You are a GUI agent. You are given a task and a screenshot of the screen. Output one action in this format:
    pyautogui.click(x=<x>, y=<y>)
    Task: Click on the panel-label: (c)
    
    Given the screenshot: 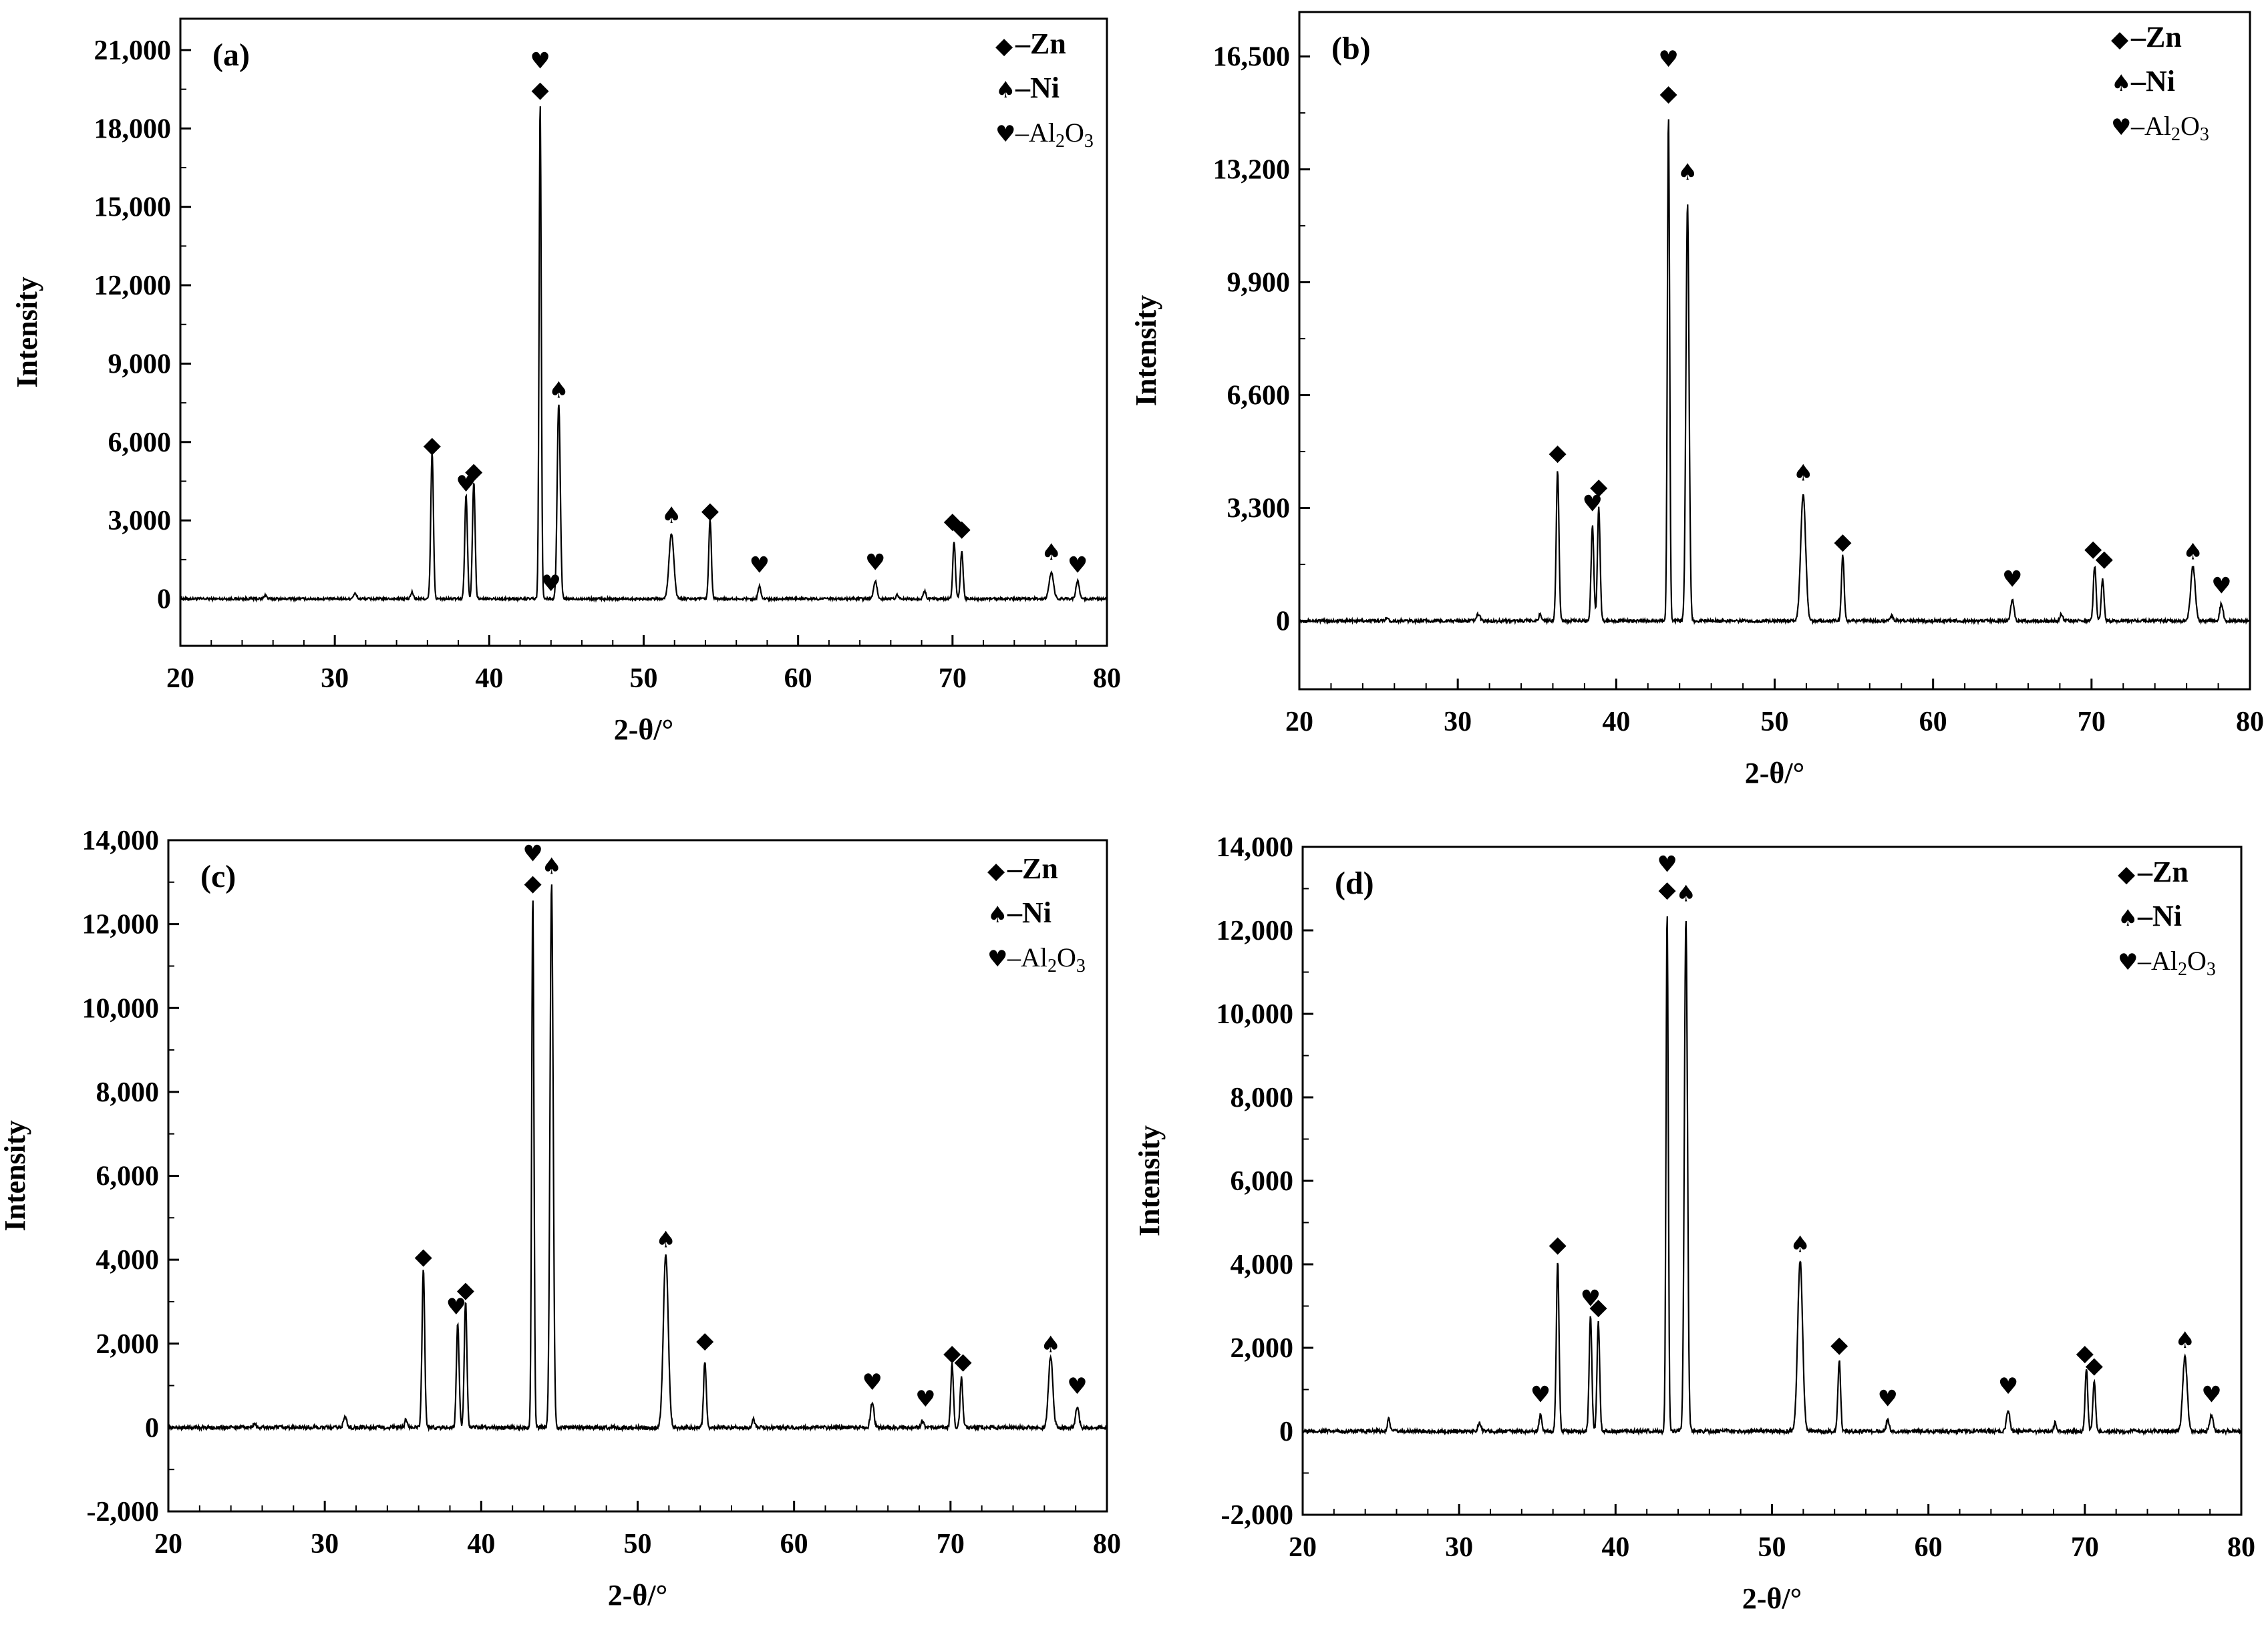 What is the action you would take?
    pyautogui.click(x=218, y=876)
    